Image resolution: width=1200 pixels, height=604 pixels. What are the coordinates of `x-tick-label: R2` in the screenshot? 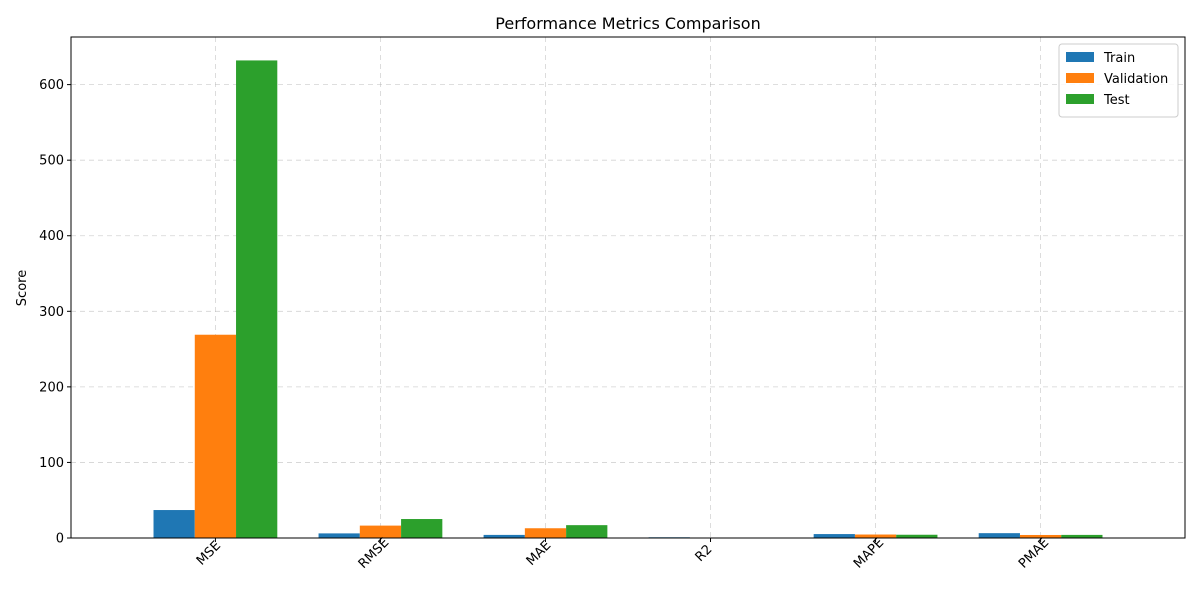 It's located at (704, 553).